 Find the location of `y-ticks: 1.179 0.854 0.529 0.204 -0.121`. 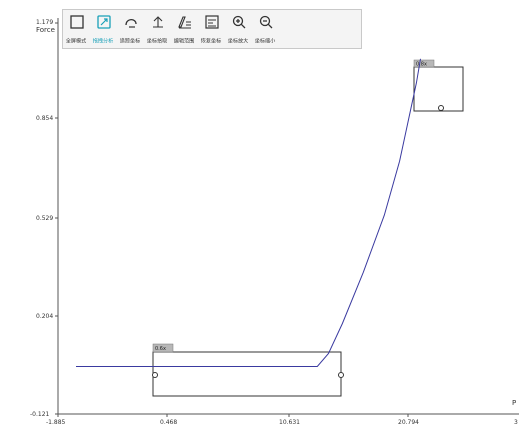

y-ticks: 1.179 0.854 0.529 0.204 -0.121 is located at coordinates (44, 218).